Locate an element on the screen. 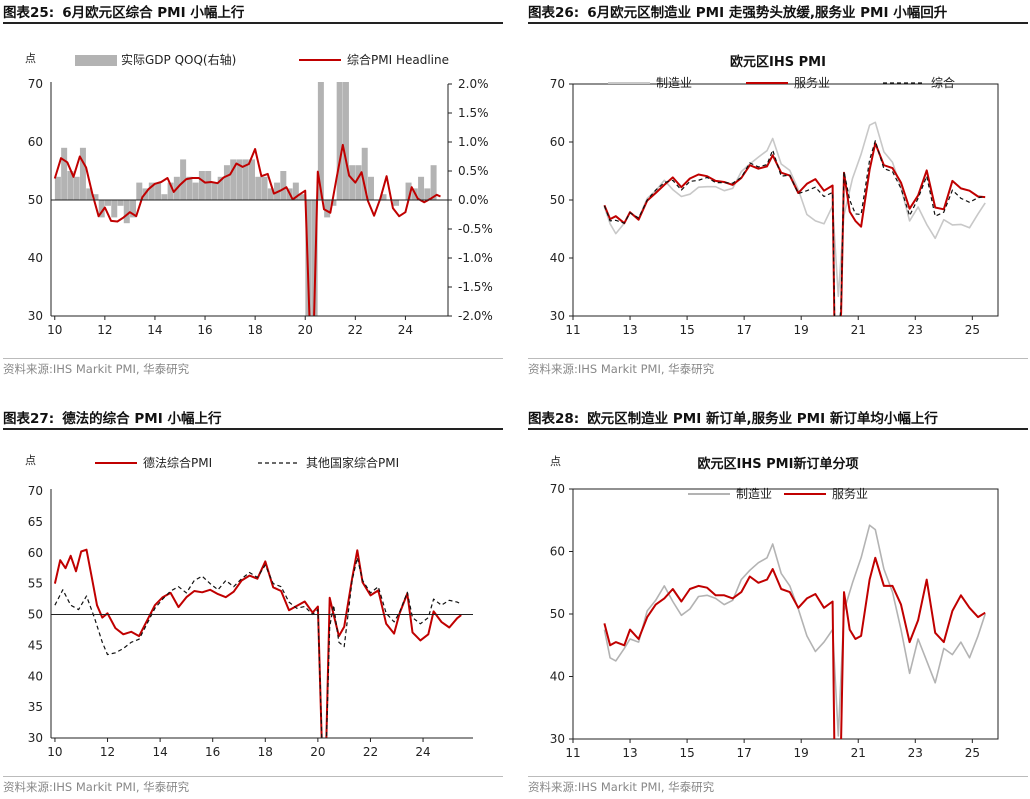 The image size is (1030, 799). right-tick-label: -1.5% is located at coordinates (475, 287).